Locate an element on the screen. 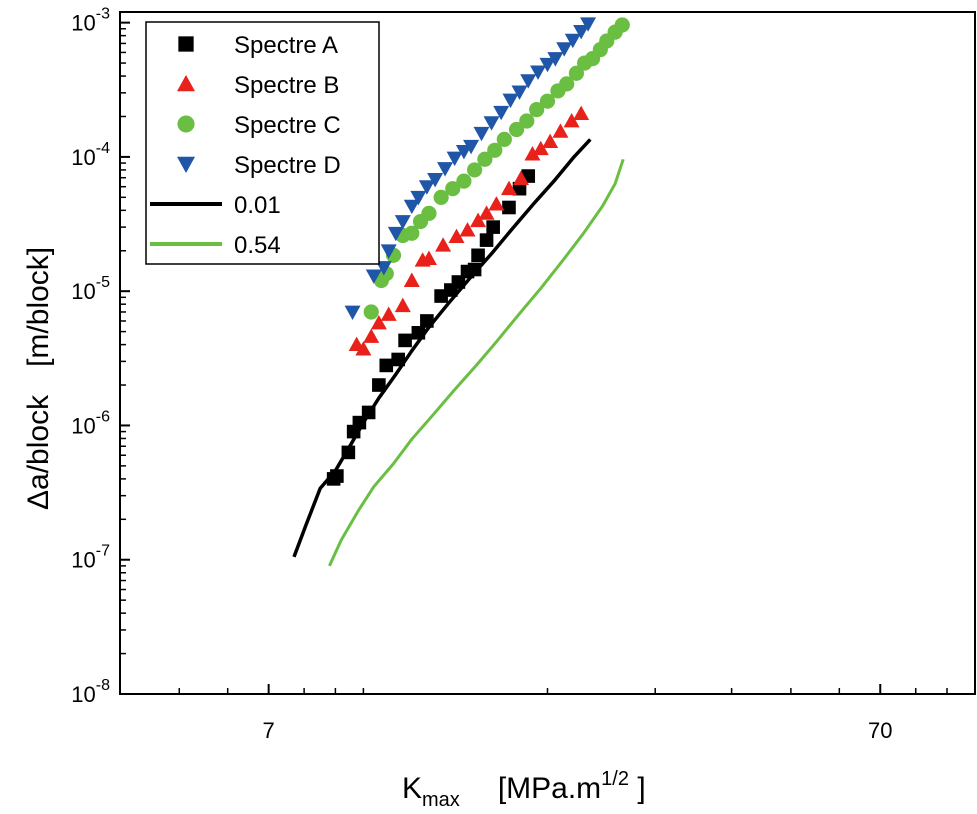 Image resolution: width=977 pixels, height=814 pixels. y-tick-label: 10⁻⁵ is located at coordinates (90, 289).